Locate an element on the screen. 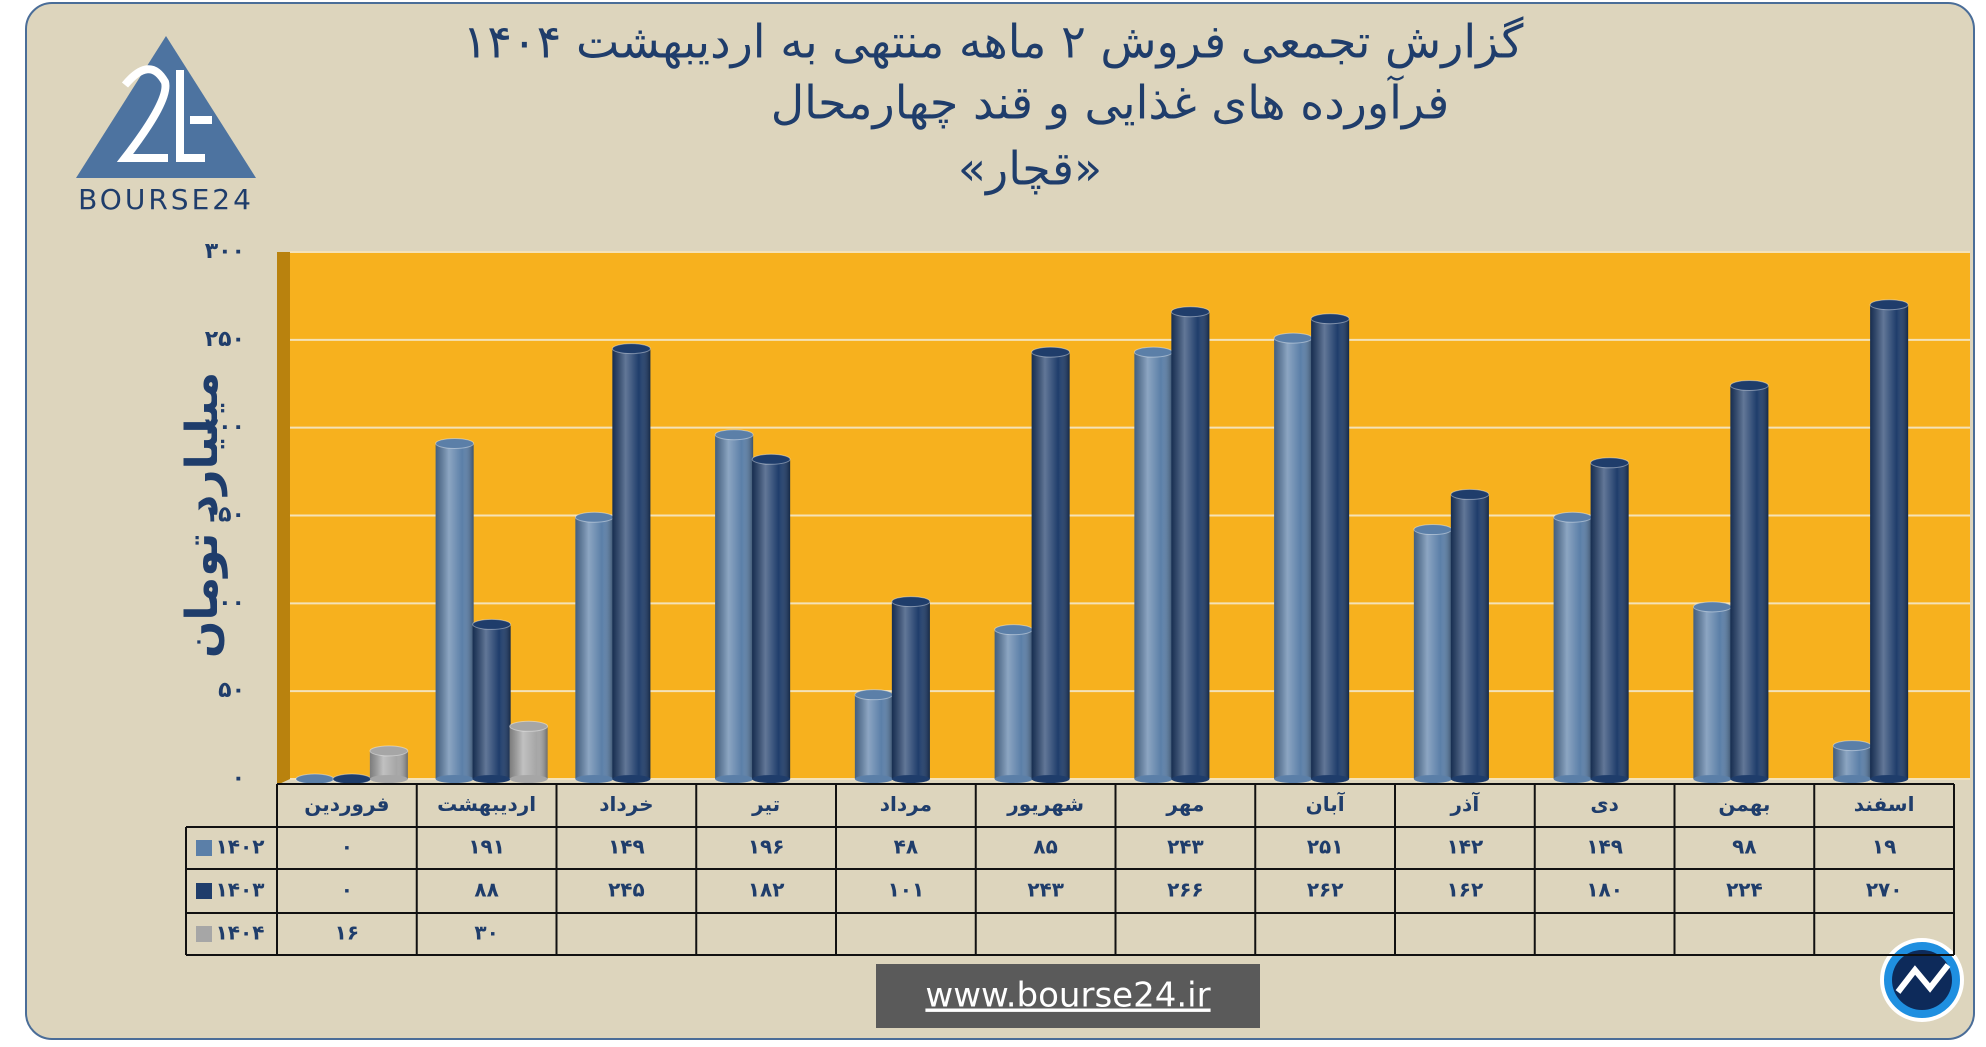 The width and height of the screenshot is (1986, 1047). value-label: ۴۸ is located at coordinates (906, 847).